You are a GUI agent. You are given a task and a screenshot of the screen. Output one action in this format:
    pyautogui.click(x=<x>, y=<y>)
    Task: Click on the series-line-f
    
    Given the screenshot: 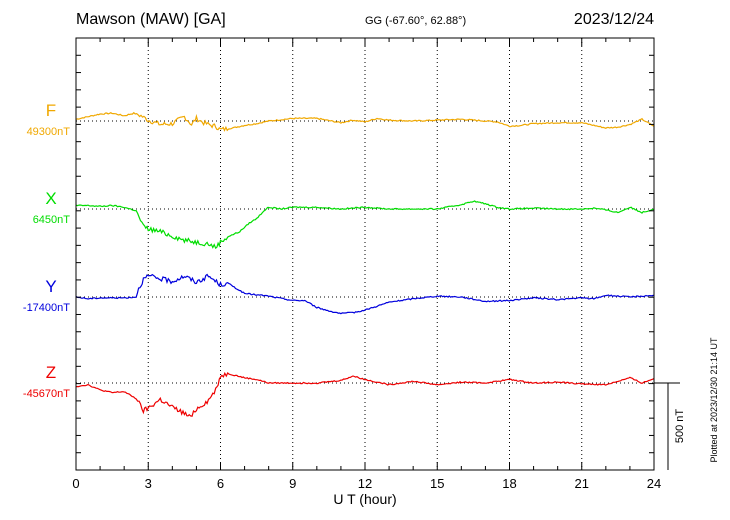 What is the action you would take?
    pyautogui.click(x=365, y=121)
    